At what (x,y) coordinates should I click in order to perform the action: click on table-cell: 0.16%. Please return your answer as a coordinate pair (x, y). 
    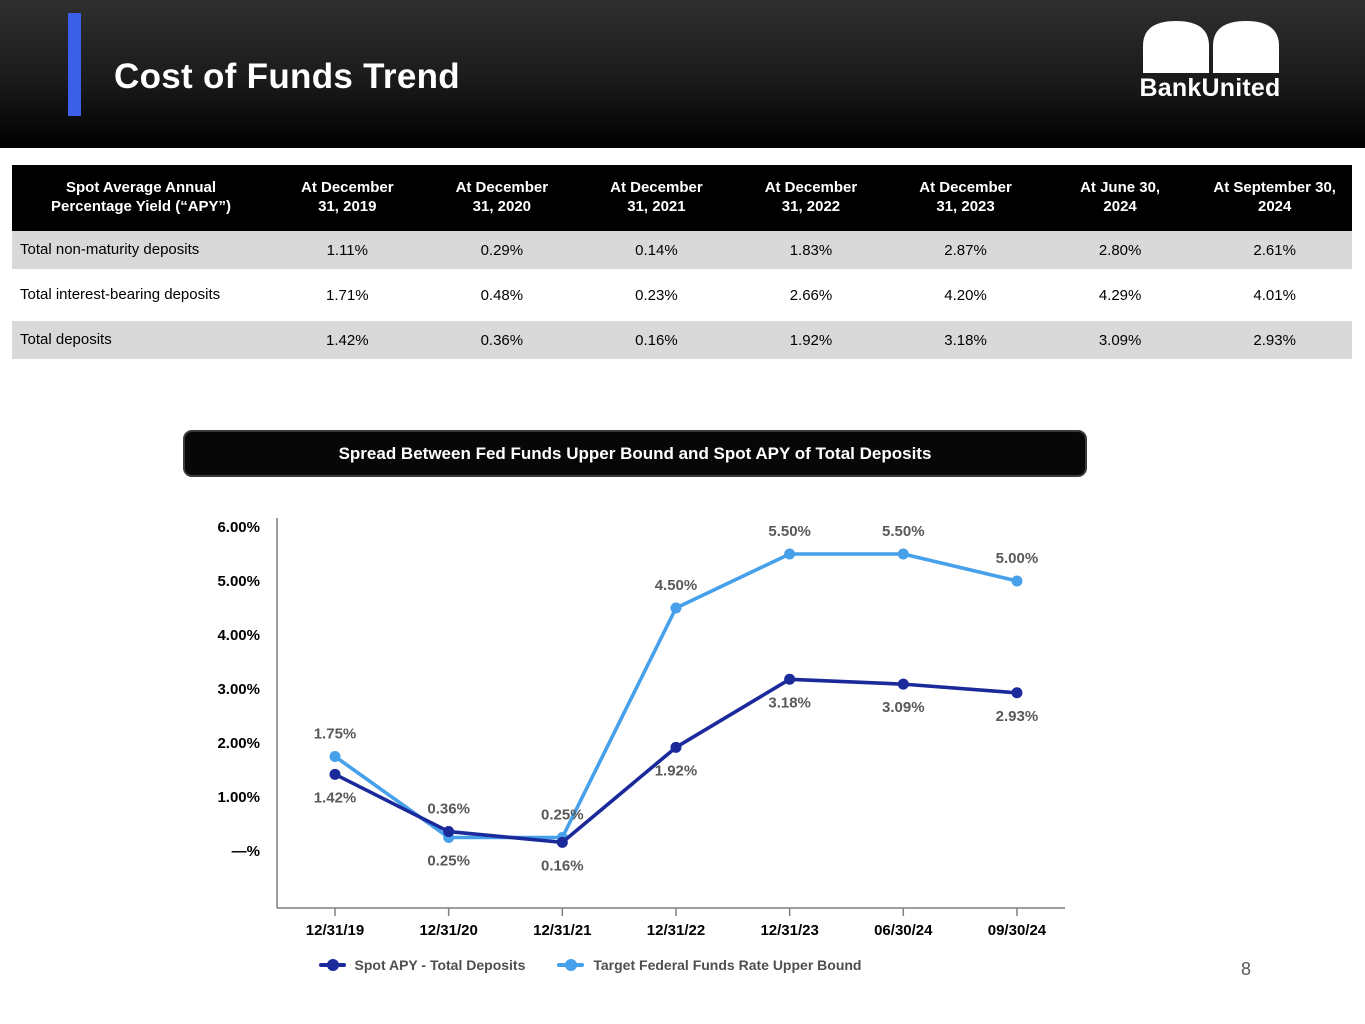
    Looking at the image, I should click on (656, 340).